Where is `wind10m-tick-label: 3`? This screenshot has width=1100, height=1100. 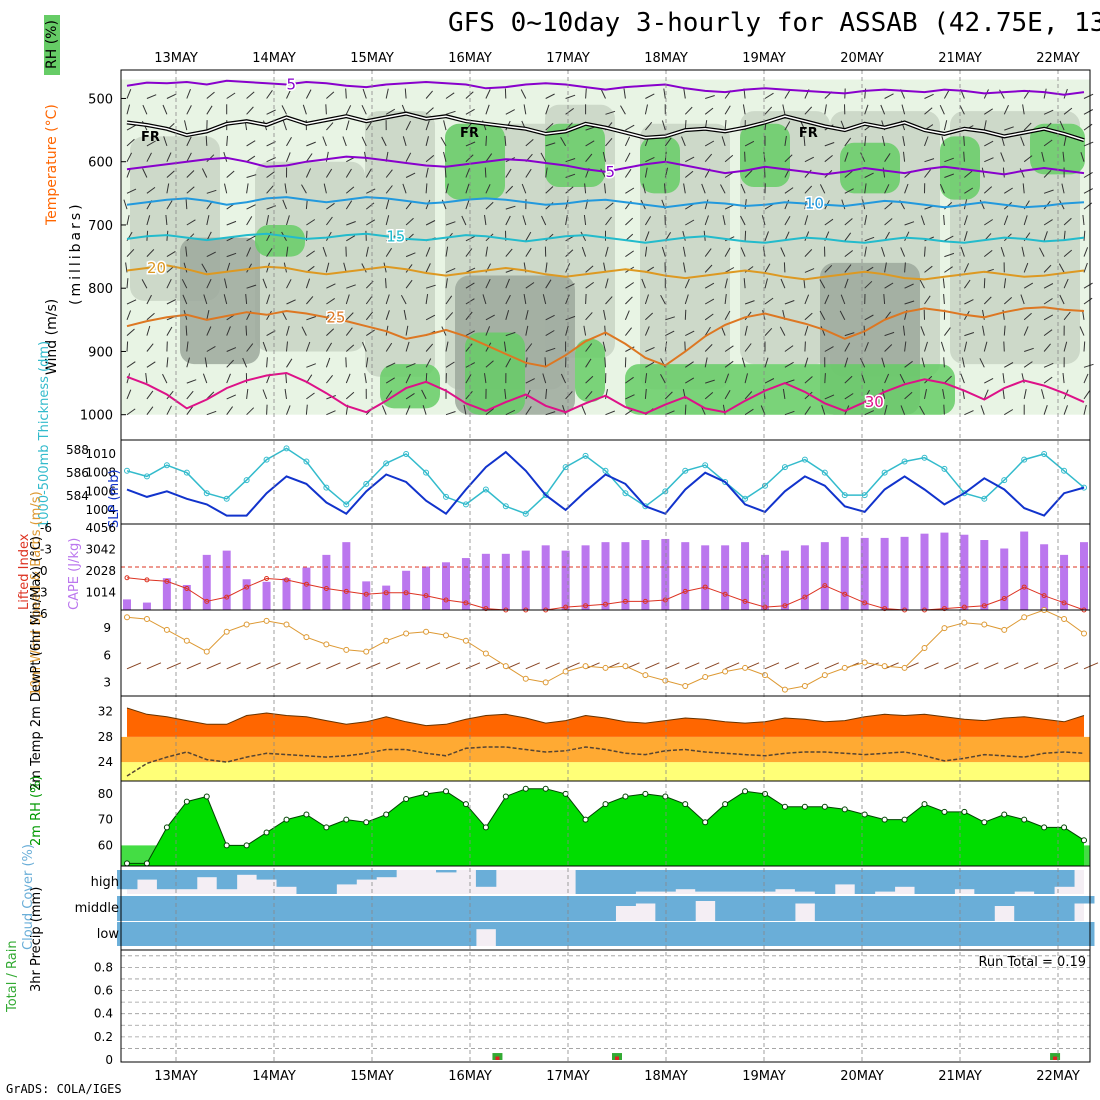
wind10m-tick-label: 3 is located at coordinates (107, 682).